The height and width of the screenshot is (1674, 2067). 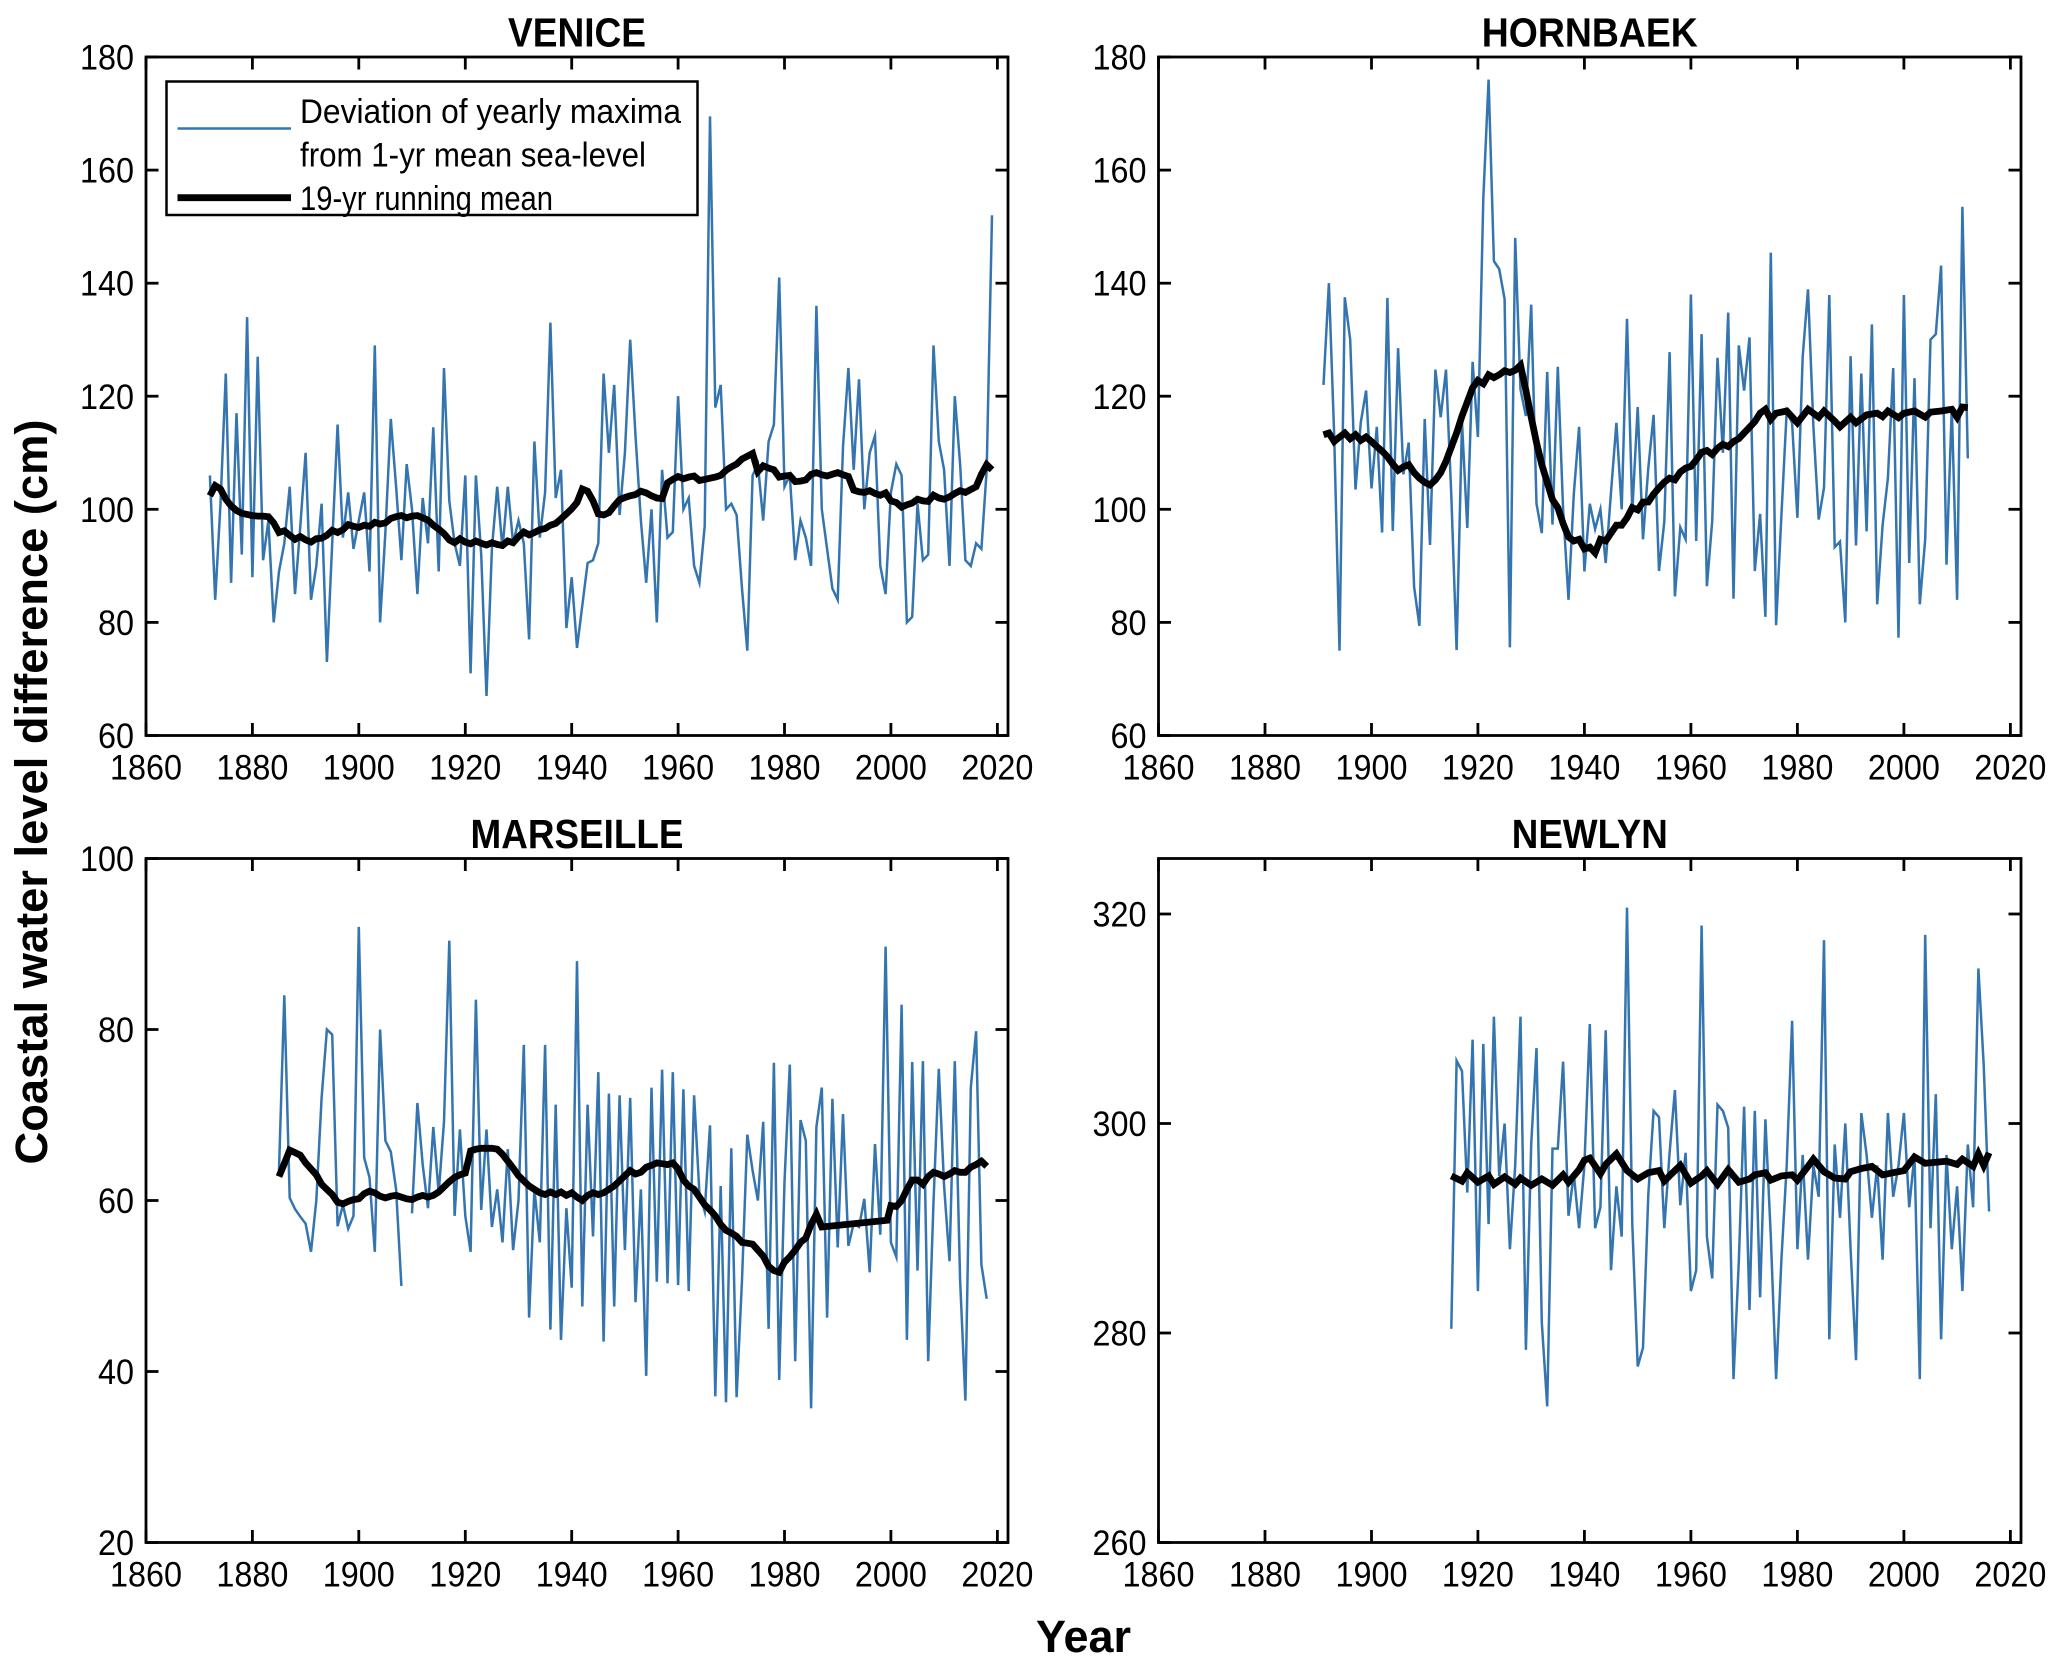 What do you see at coordinates (426, 199) in the screenshot?
I see `svg-text: 19-yr running mean` at bounding box center [426, 199].